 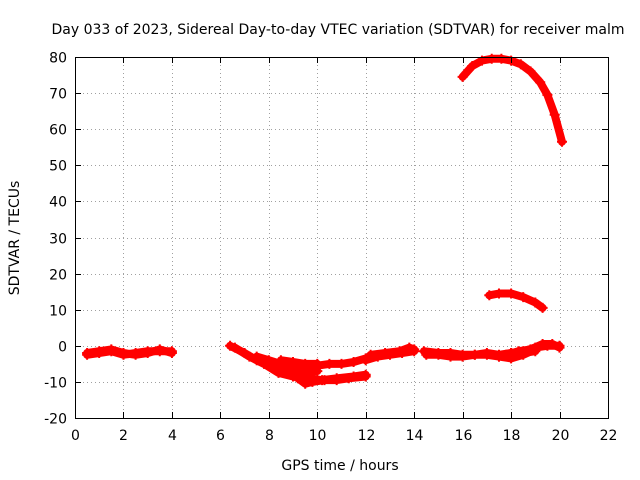 I want to click on series-arc-f, so click(x=321, y=375).